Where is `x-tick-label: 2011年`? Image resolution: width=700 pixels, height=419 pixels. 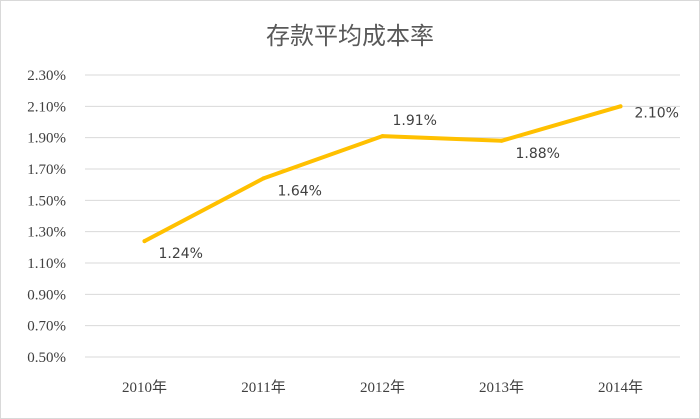 x-tick-label: 2011年 is located at coordinates (263, 387).